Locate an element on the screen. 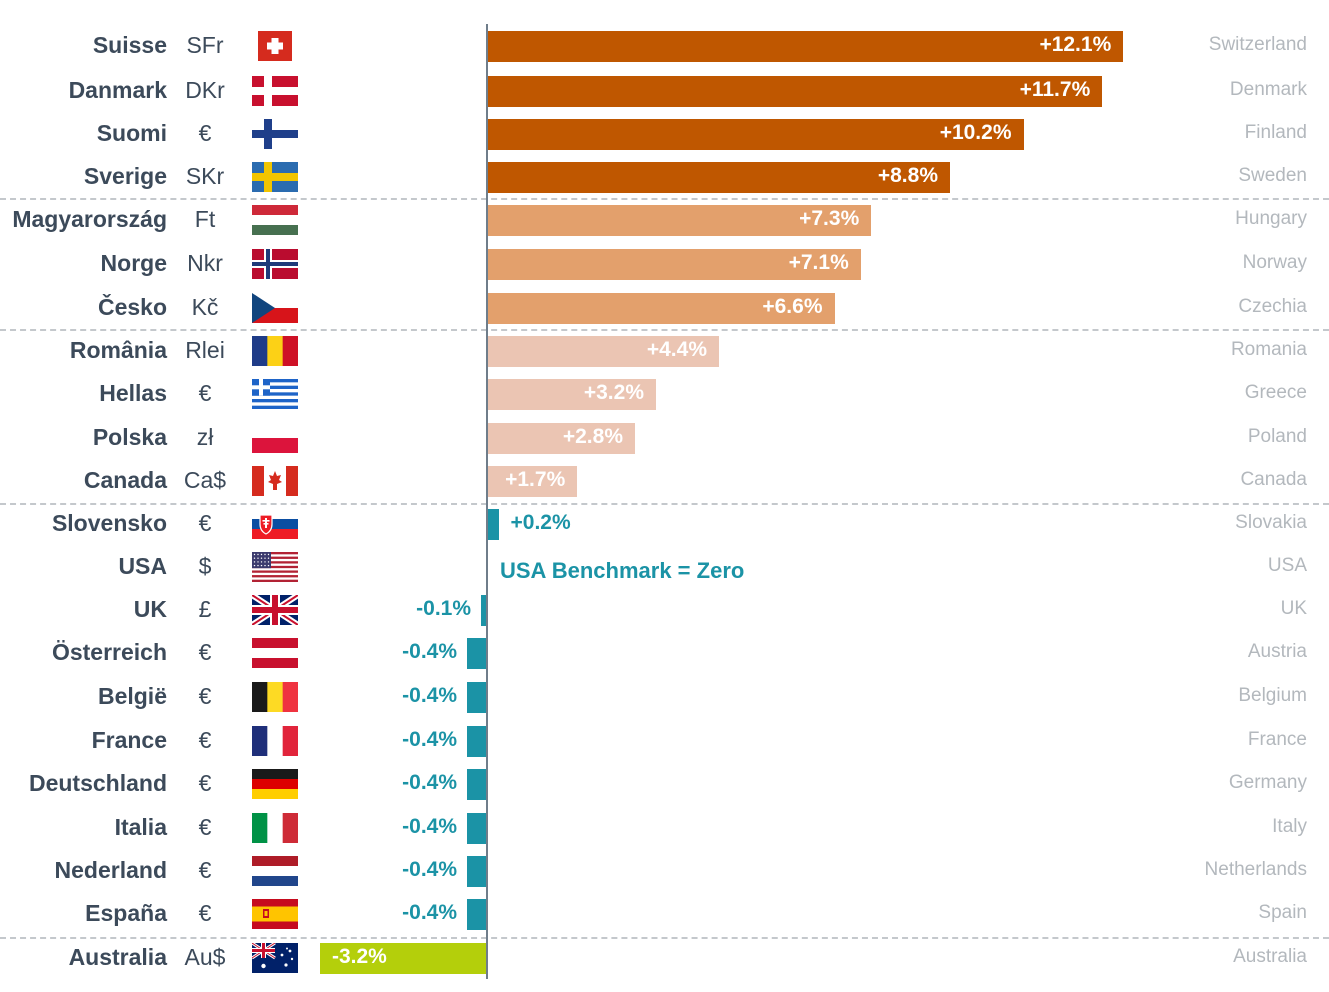 This screenshot has width=1329, height=992. country-english-name: Spain is located at coordinates (1282, 912).